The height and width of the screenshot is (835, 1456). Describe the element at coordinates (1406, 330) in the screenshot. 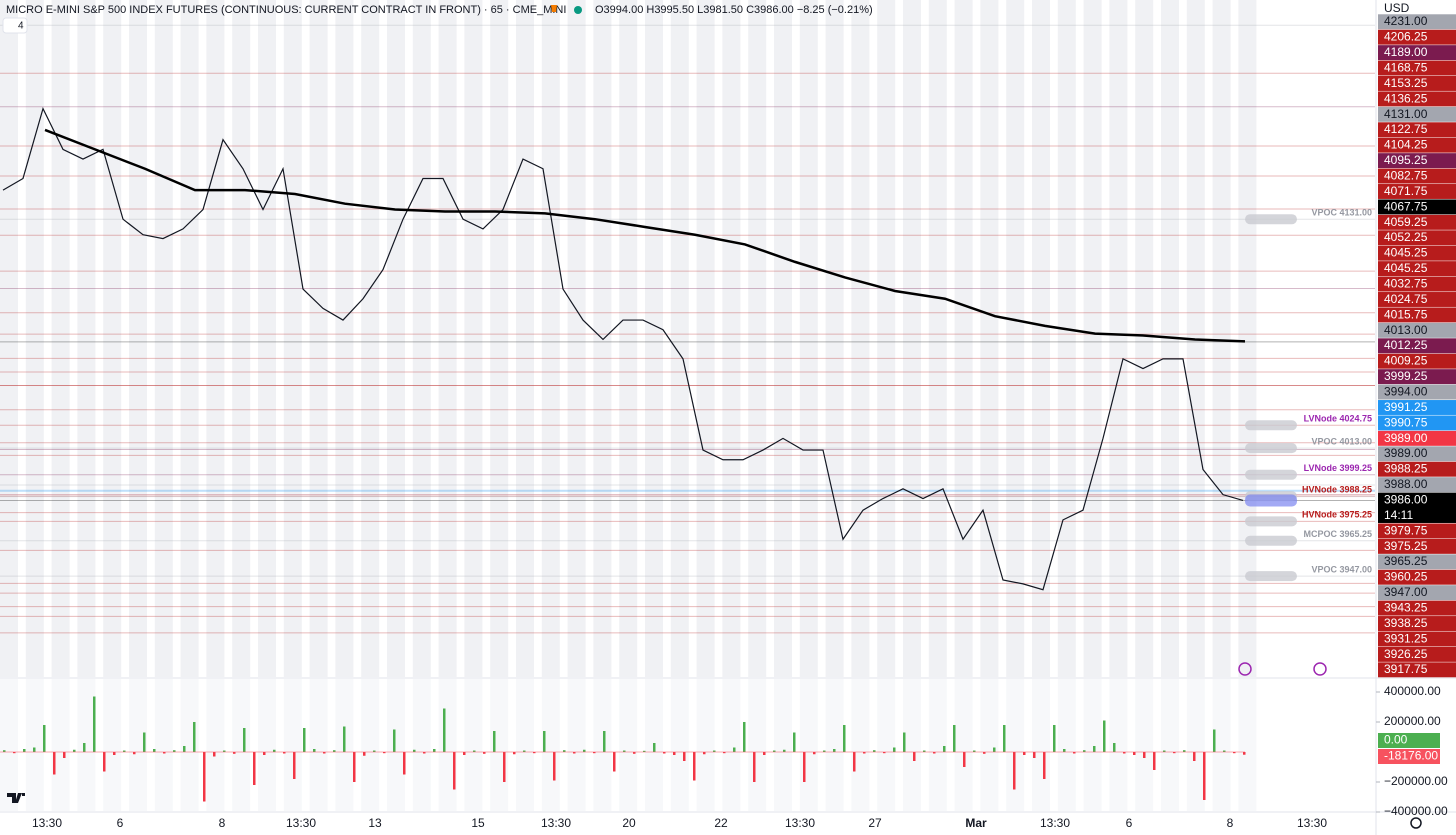

I see `price-label: 4013.00` at that location.